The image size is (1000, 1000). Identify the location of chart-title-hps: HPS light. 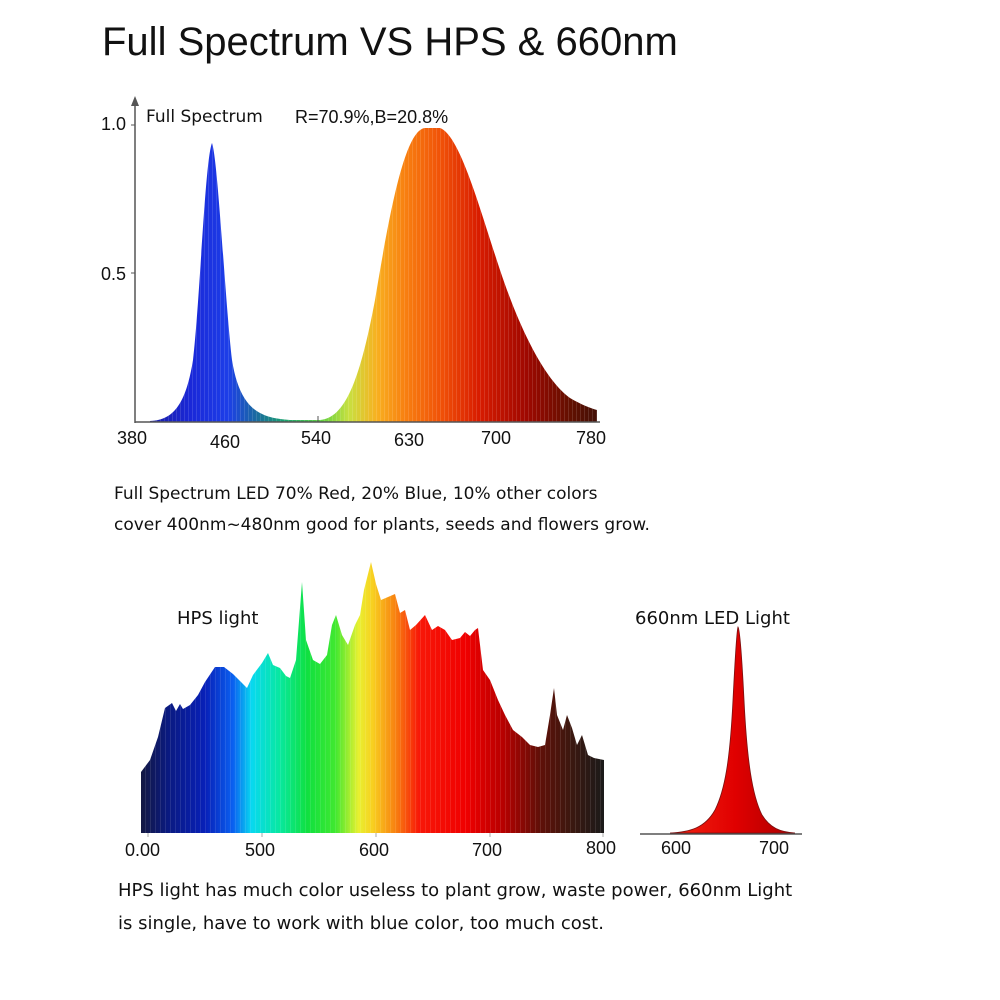
(218, 618).